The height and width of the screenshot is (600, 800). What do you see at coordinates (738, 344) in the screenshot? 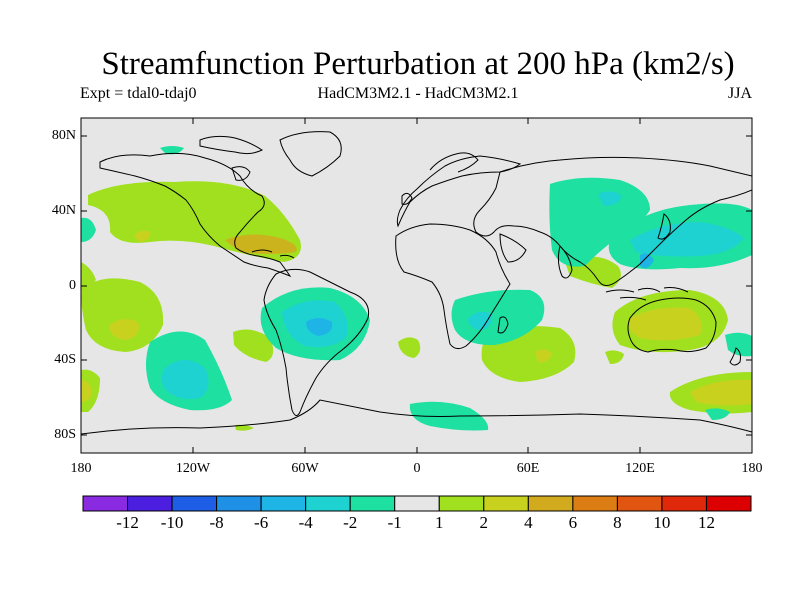
I see `contour-negative-east-australia` at bounding box center [738, 344].